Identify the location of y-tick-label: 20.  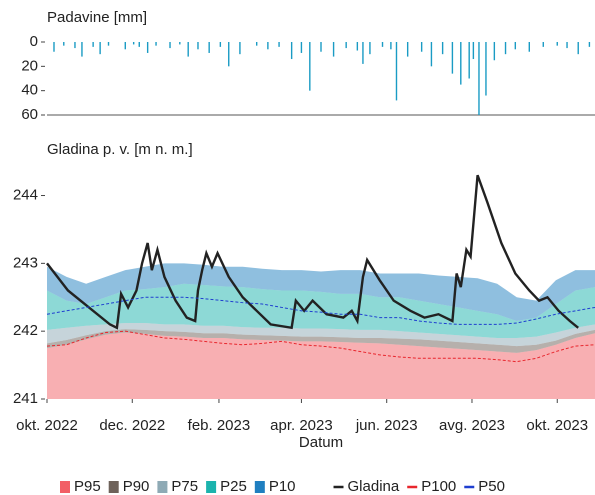
(29, 65).